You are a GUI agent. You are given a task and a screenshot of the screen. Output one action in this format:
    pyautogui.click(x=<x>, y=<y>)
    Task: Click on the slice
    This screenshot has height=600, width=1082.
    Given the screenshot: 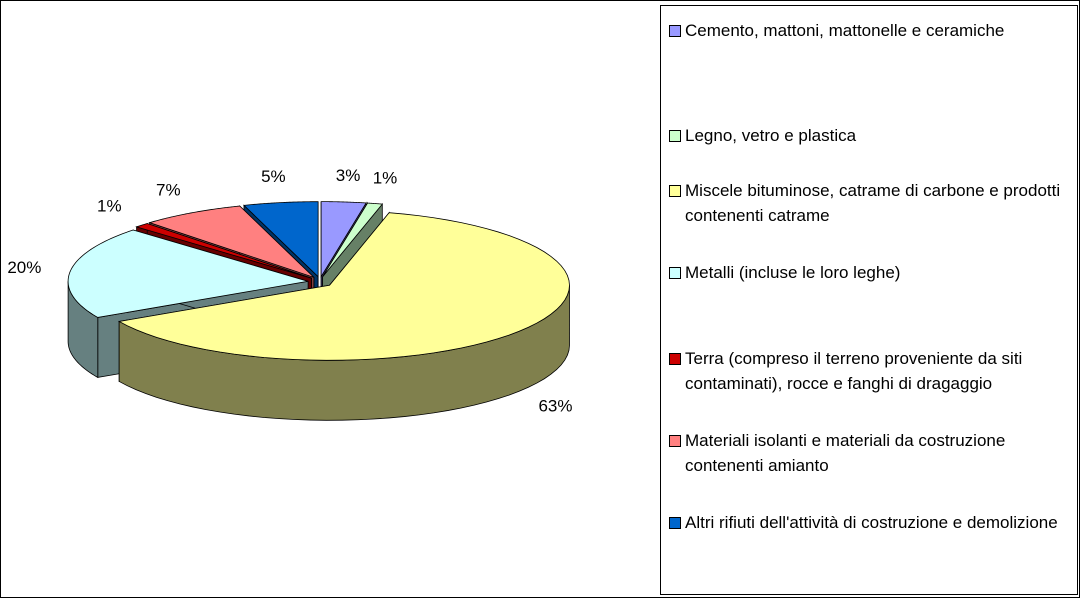 What is the action you would take?
    pyautogui.click(x=343, y=316)
    